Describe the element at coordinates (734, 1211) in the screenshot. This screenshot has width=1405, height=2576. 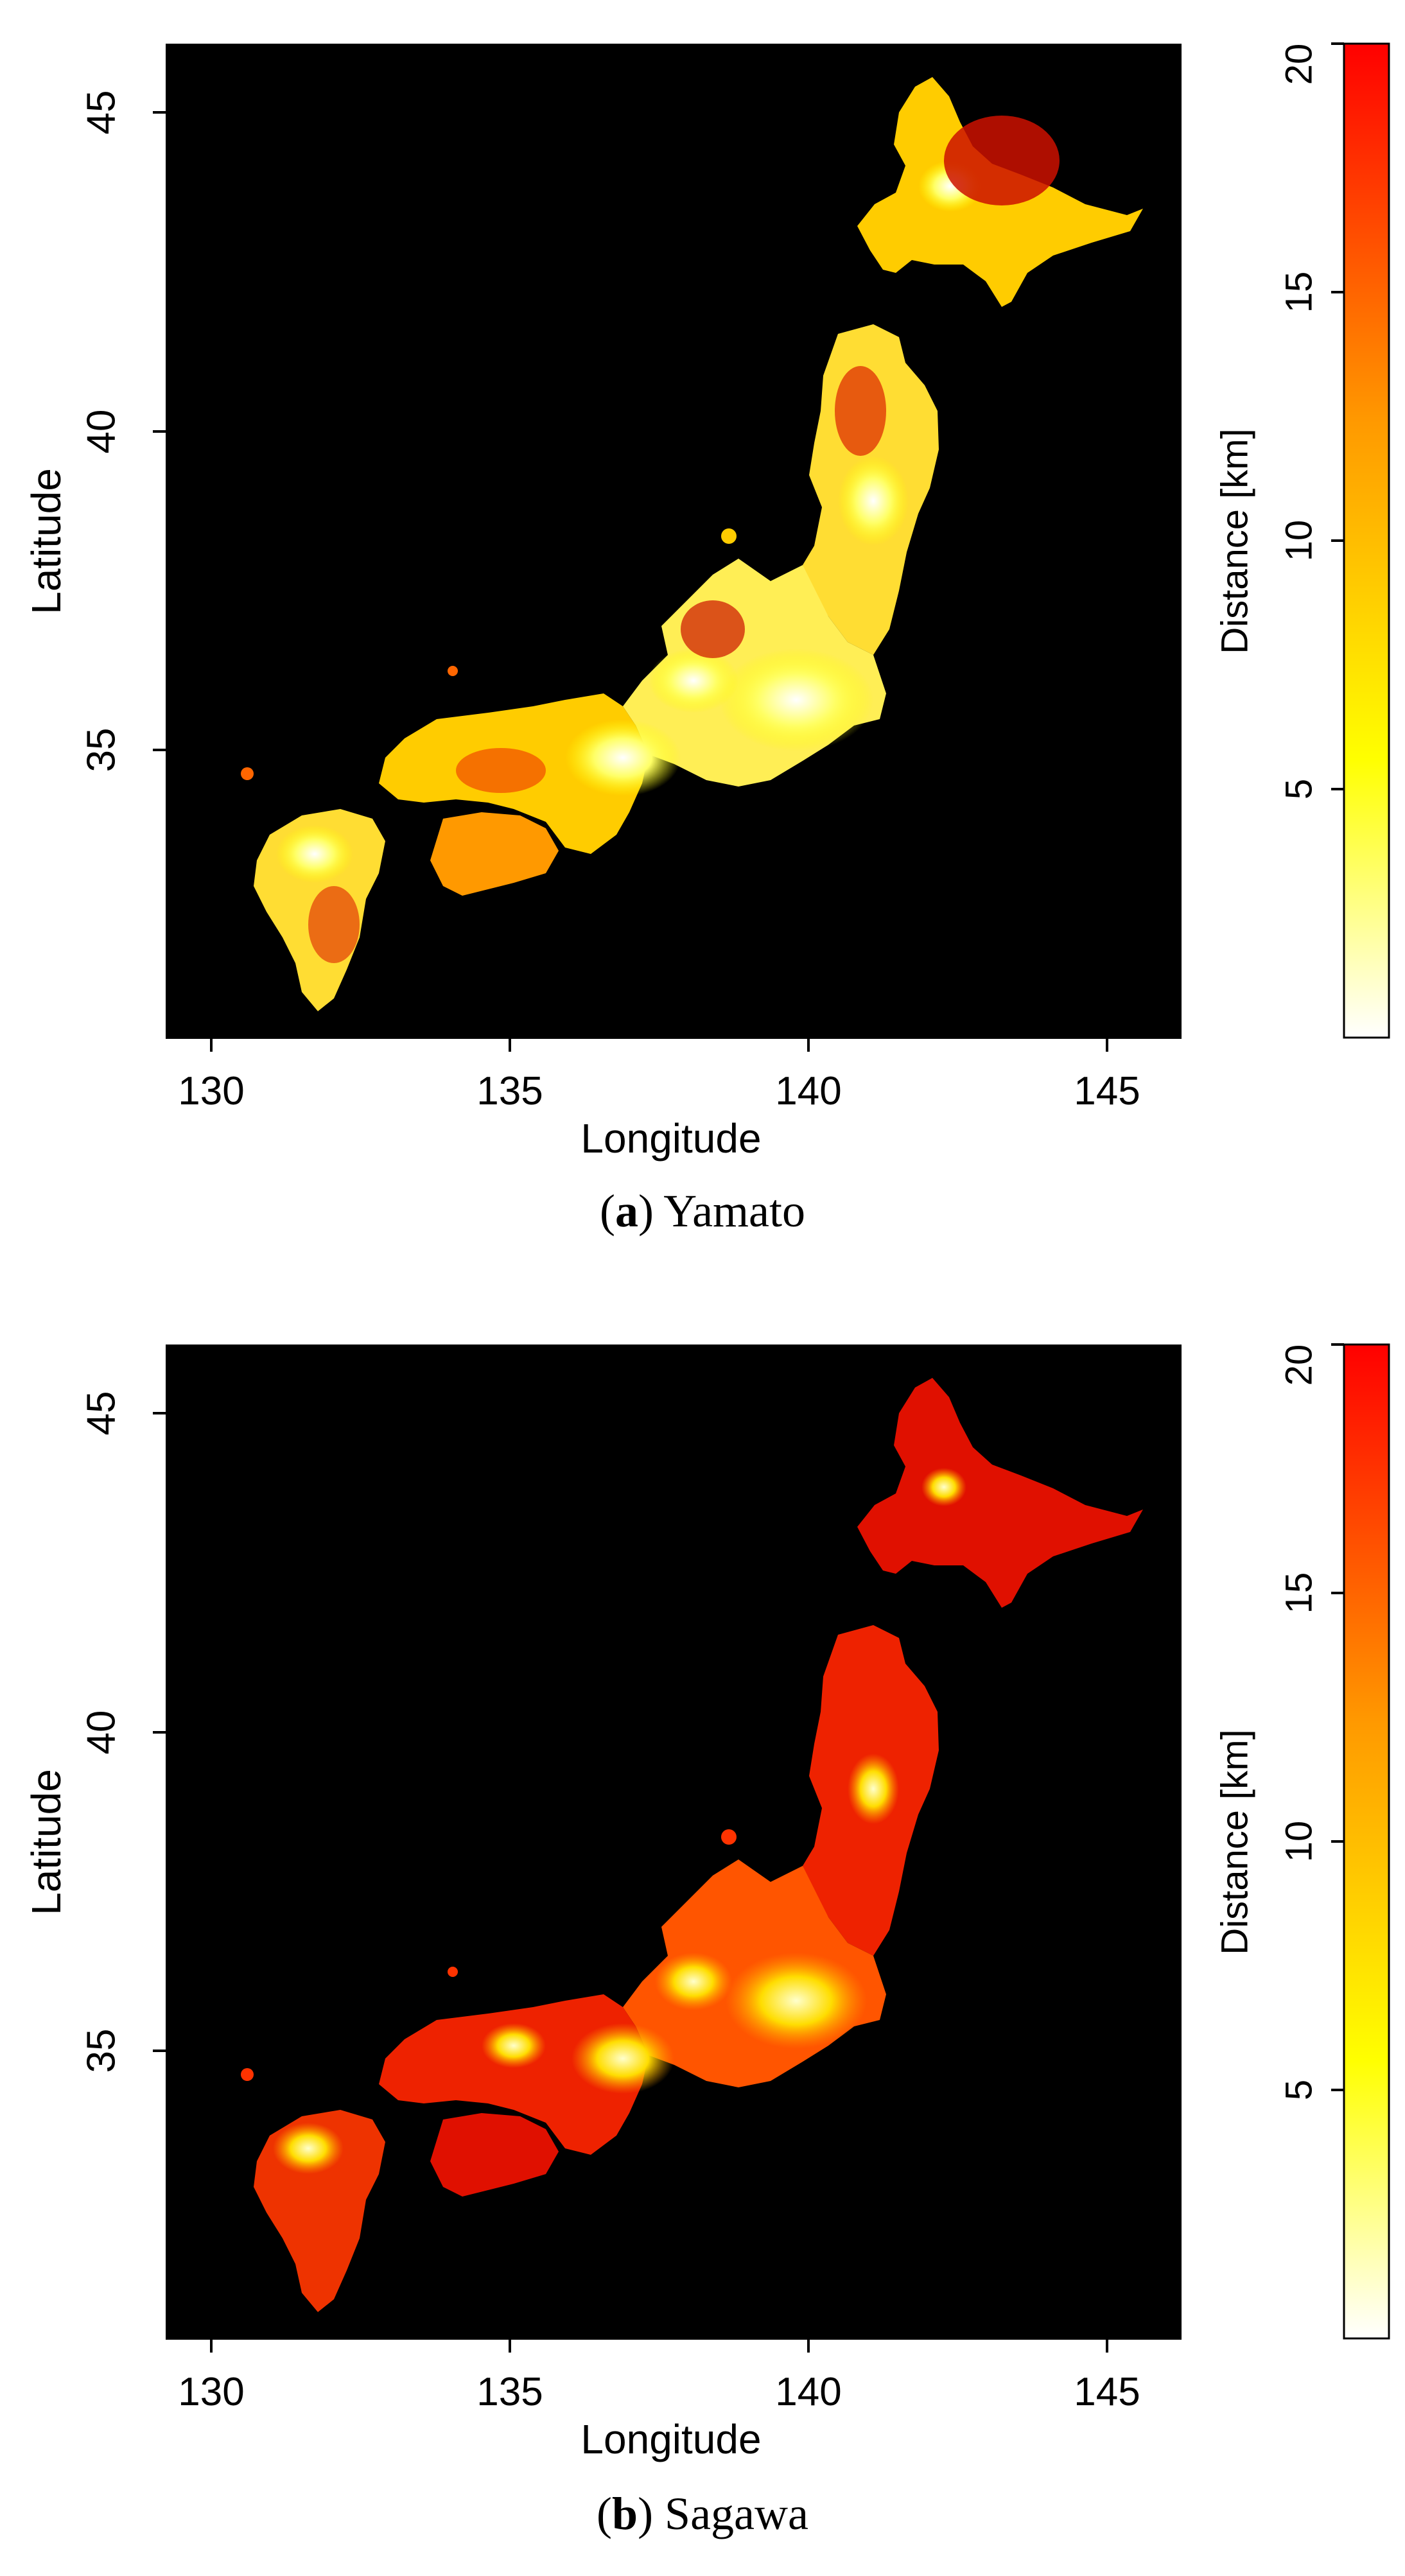
I see `caption-name: Yamato` at that location.